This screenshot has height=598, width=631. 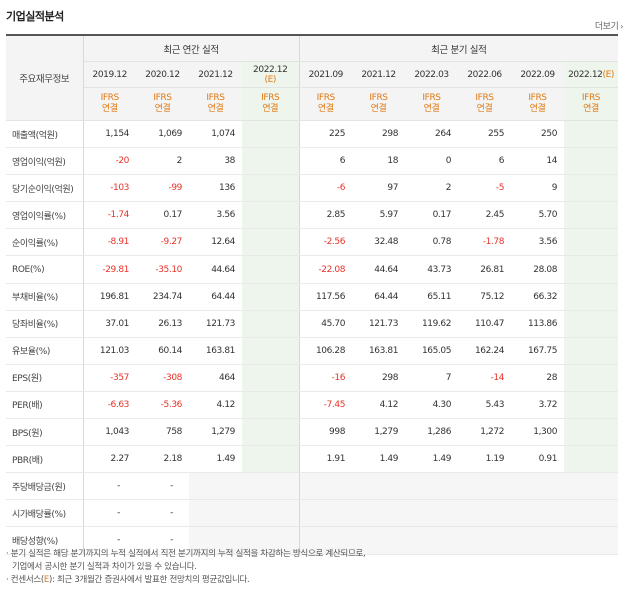 What do you see at coordinates (215, 459) in the screenshot?
I see `annual-value-cell: 1.49` at bounding box center [215, 459].